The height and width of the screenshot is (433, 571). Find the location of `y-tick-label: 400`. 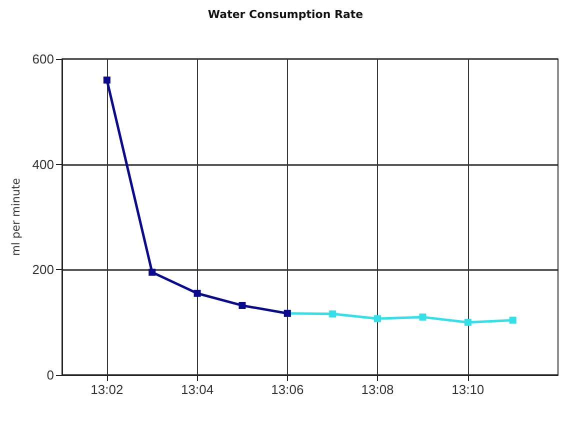

y-tick-label: 400 is located at coordinates (43, 164).